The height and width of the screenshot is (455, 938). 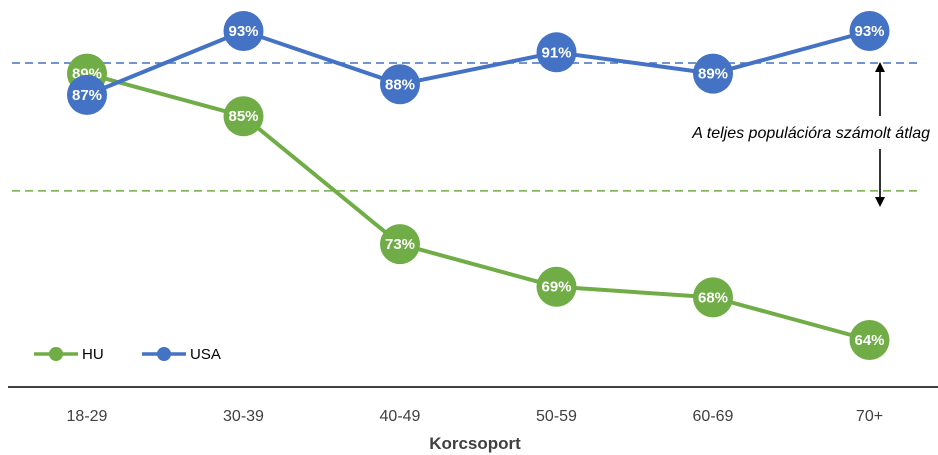 What do you see at coordinates (87, 95) in the screenshot?
I see `data-label-usa-0: 87%` at bounding box center [87, 95].